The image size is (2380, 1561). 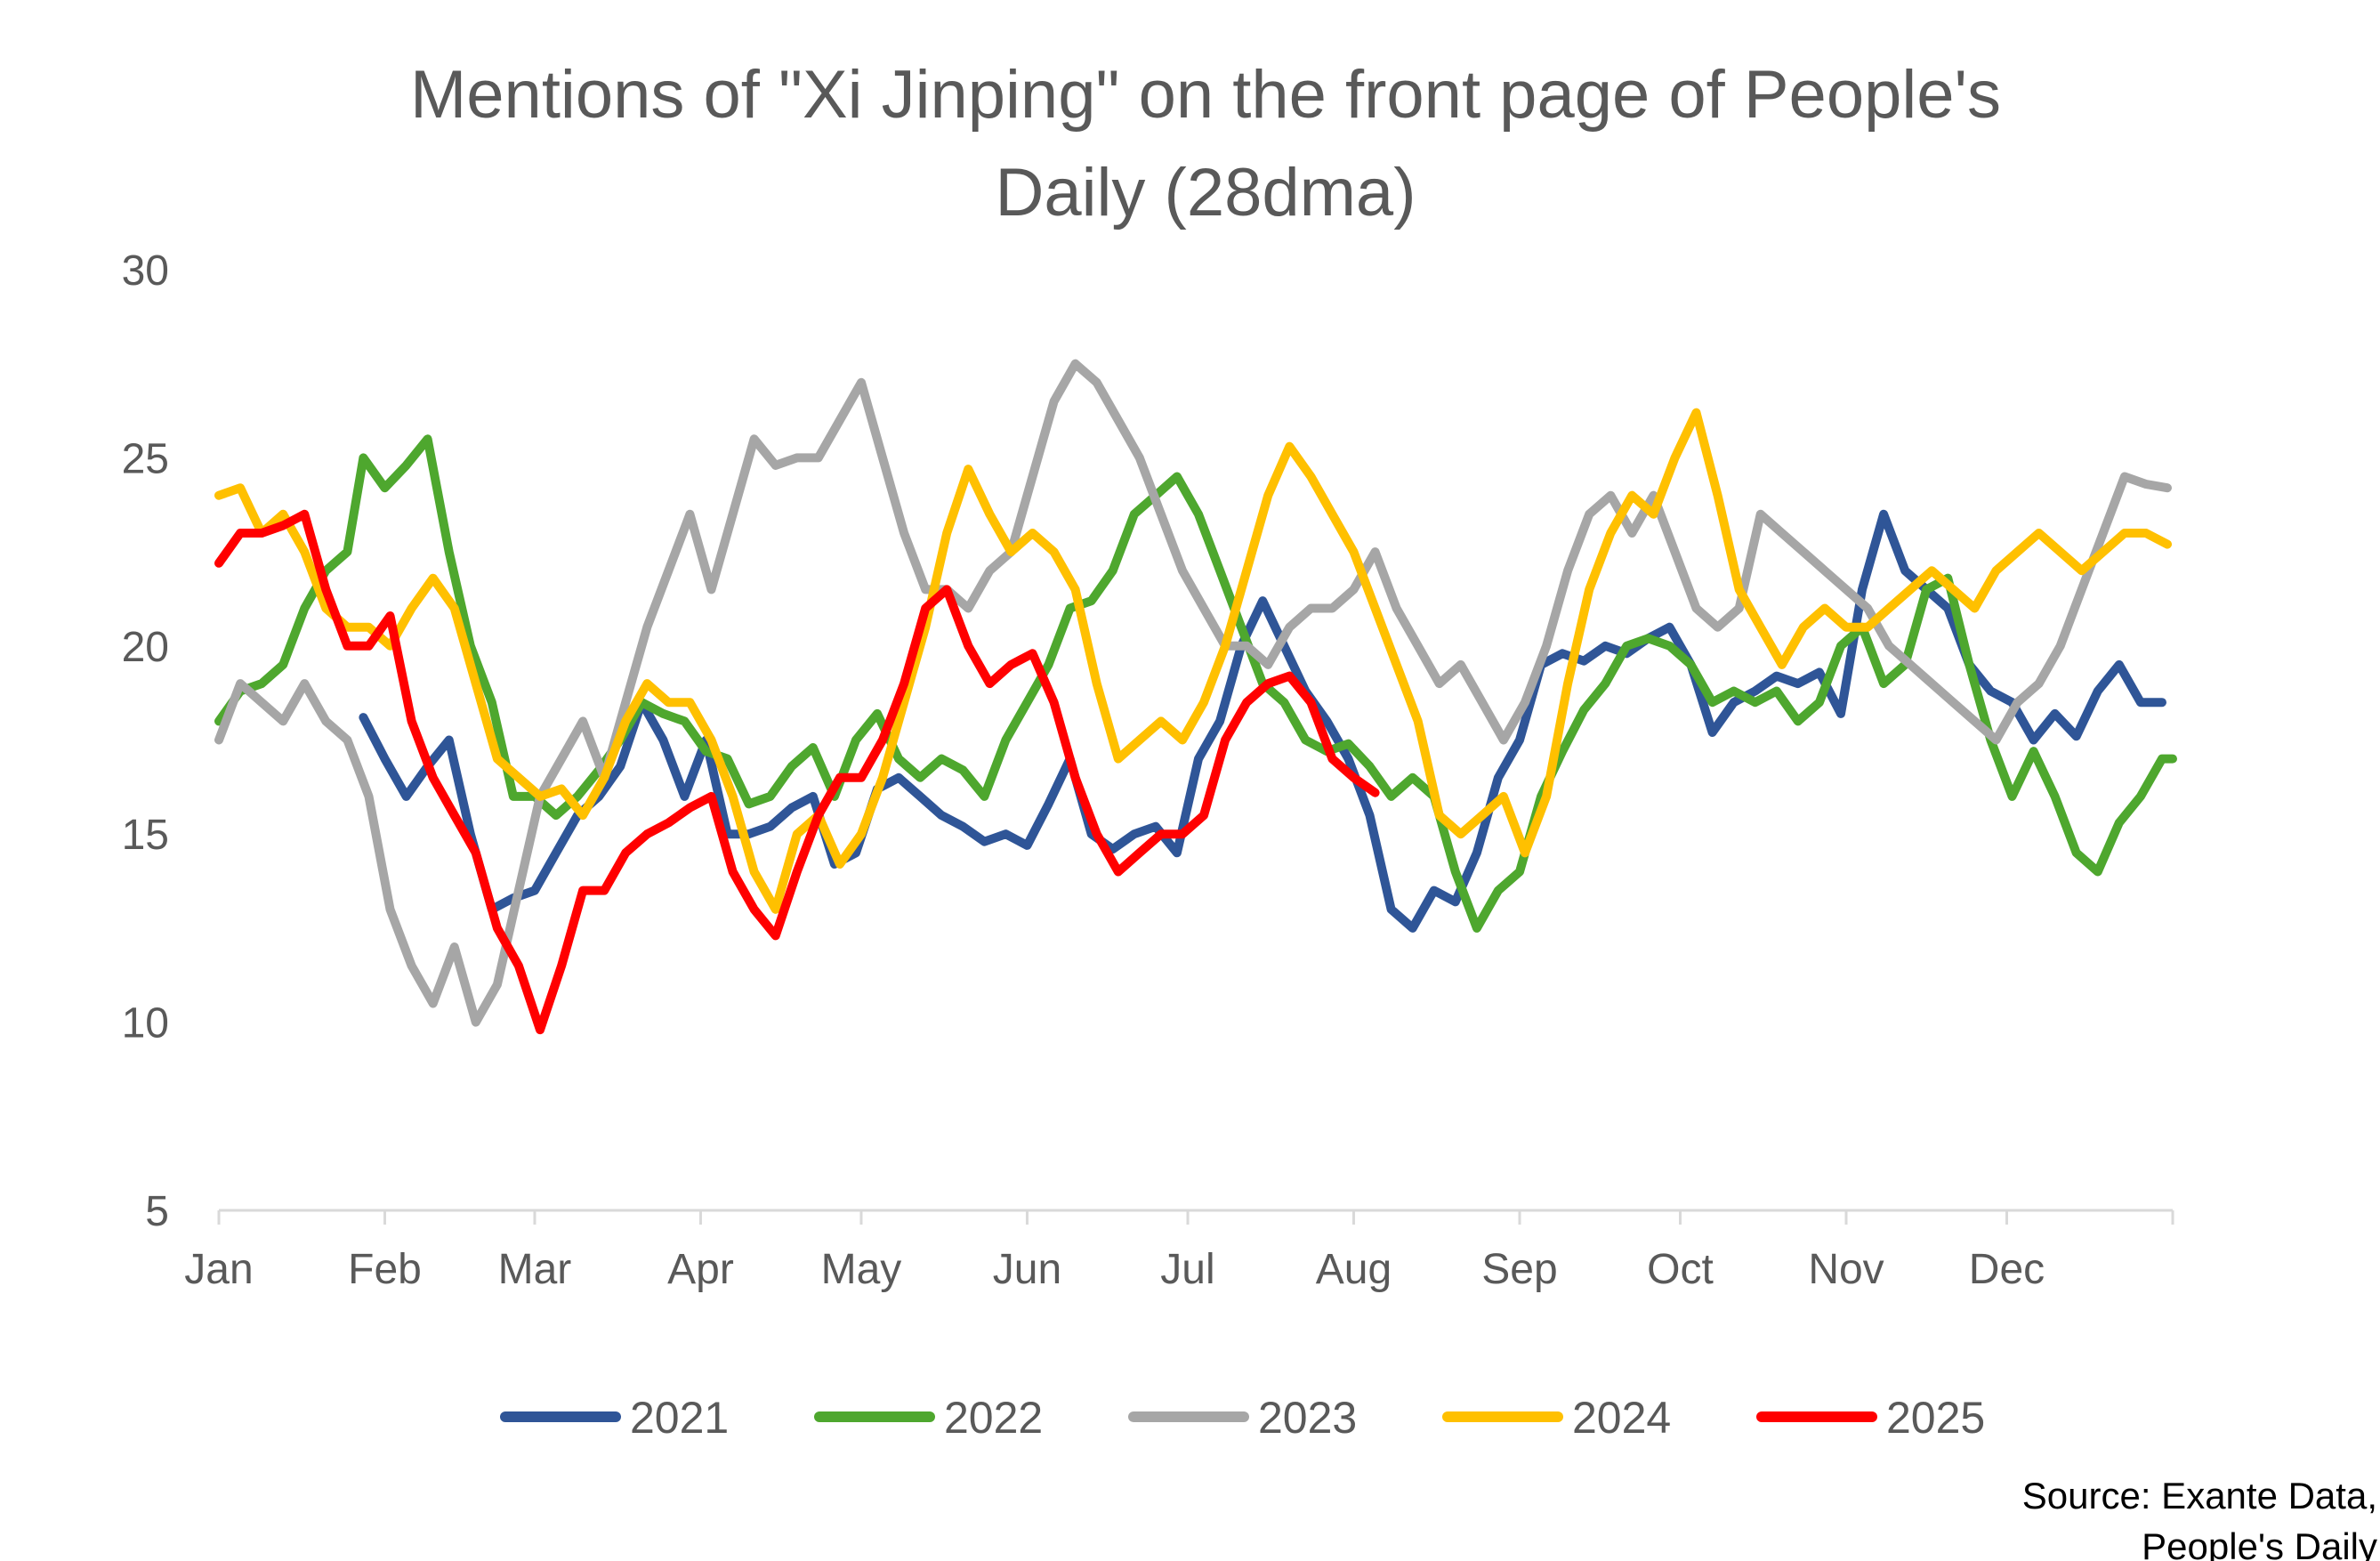 I want to click on x-tick-label: Jul, so click(x=1187, y=1269).